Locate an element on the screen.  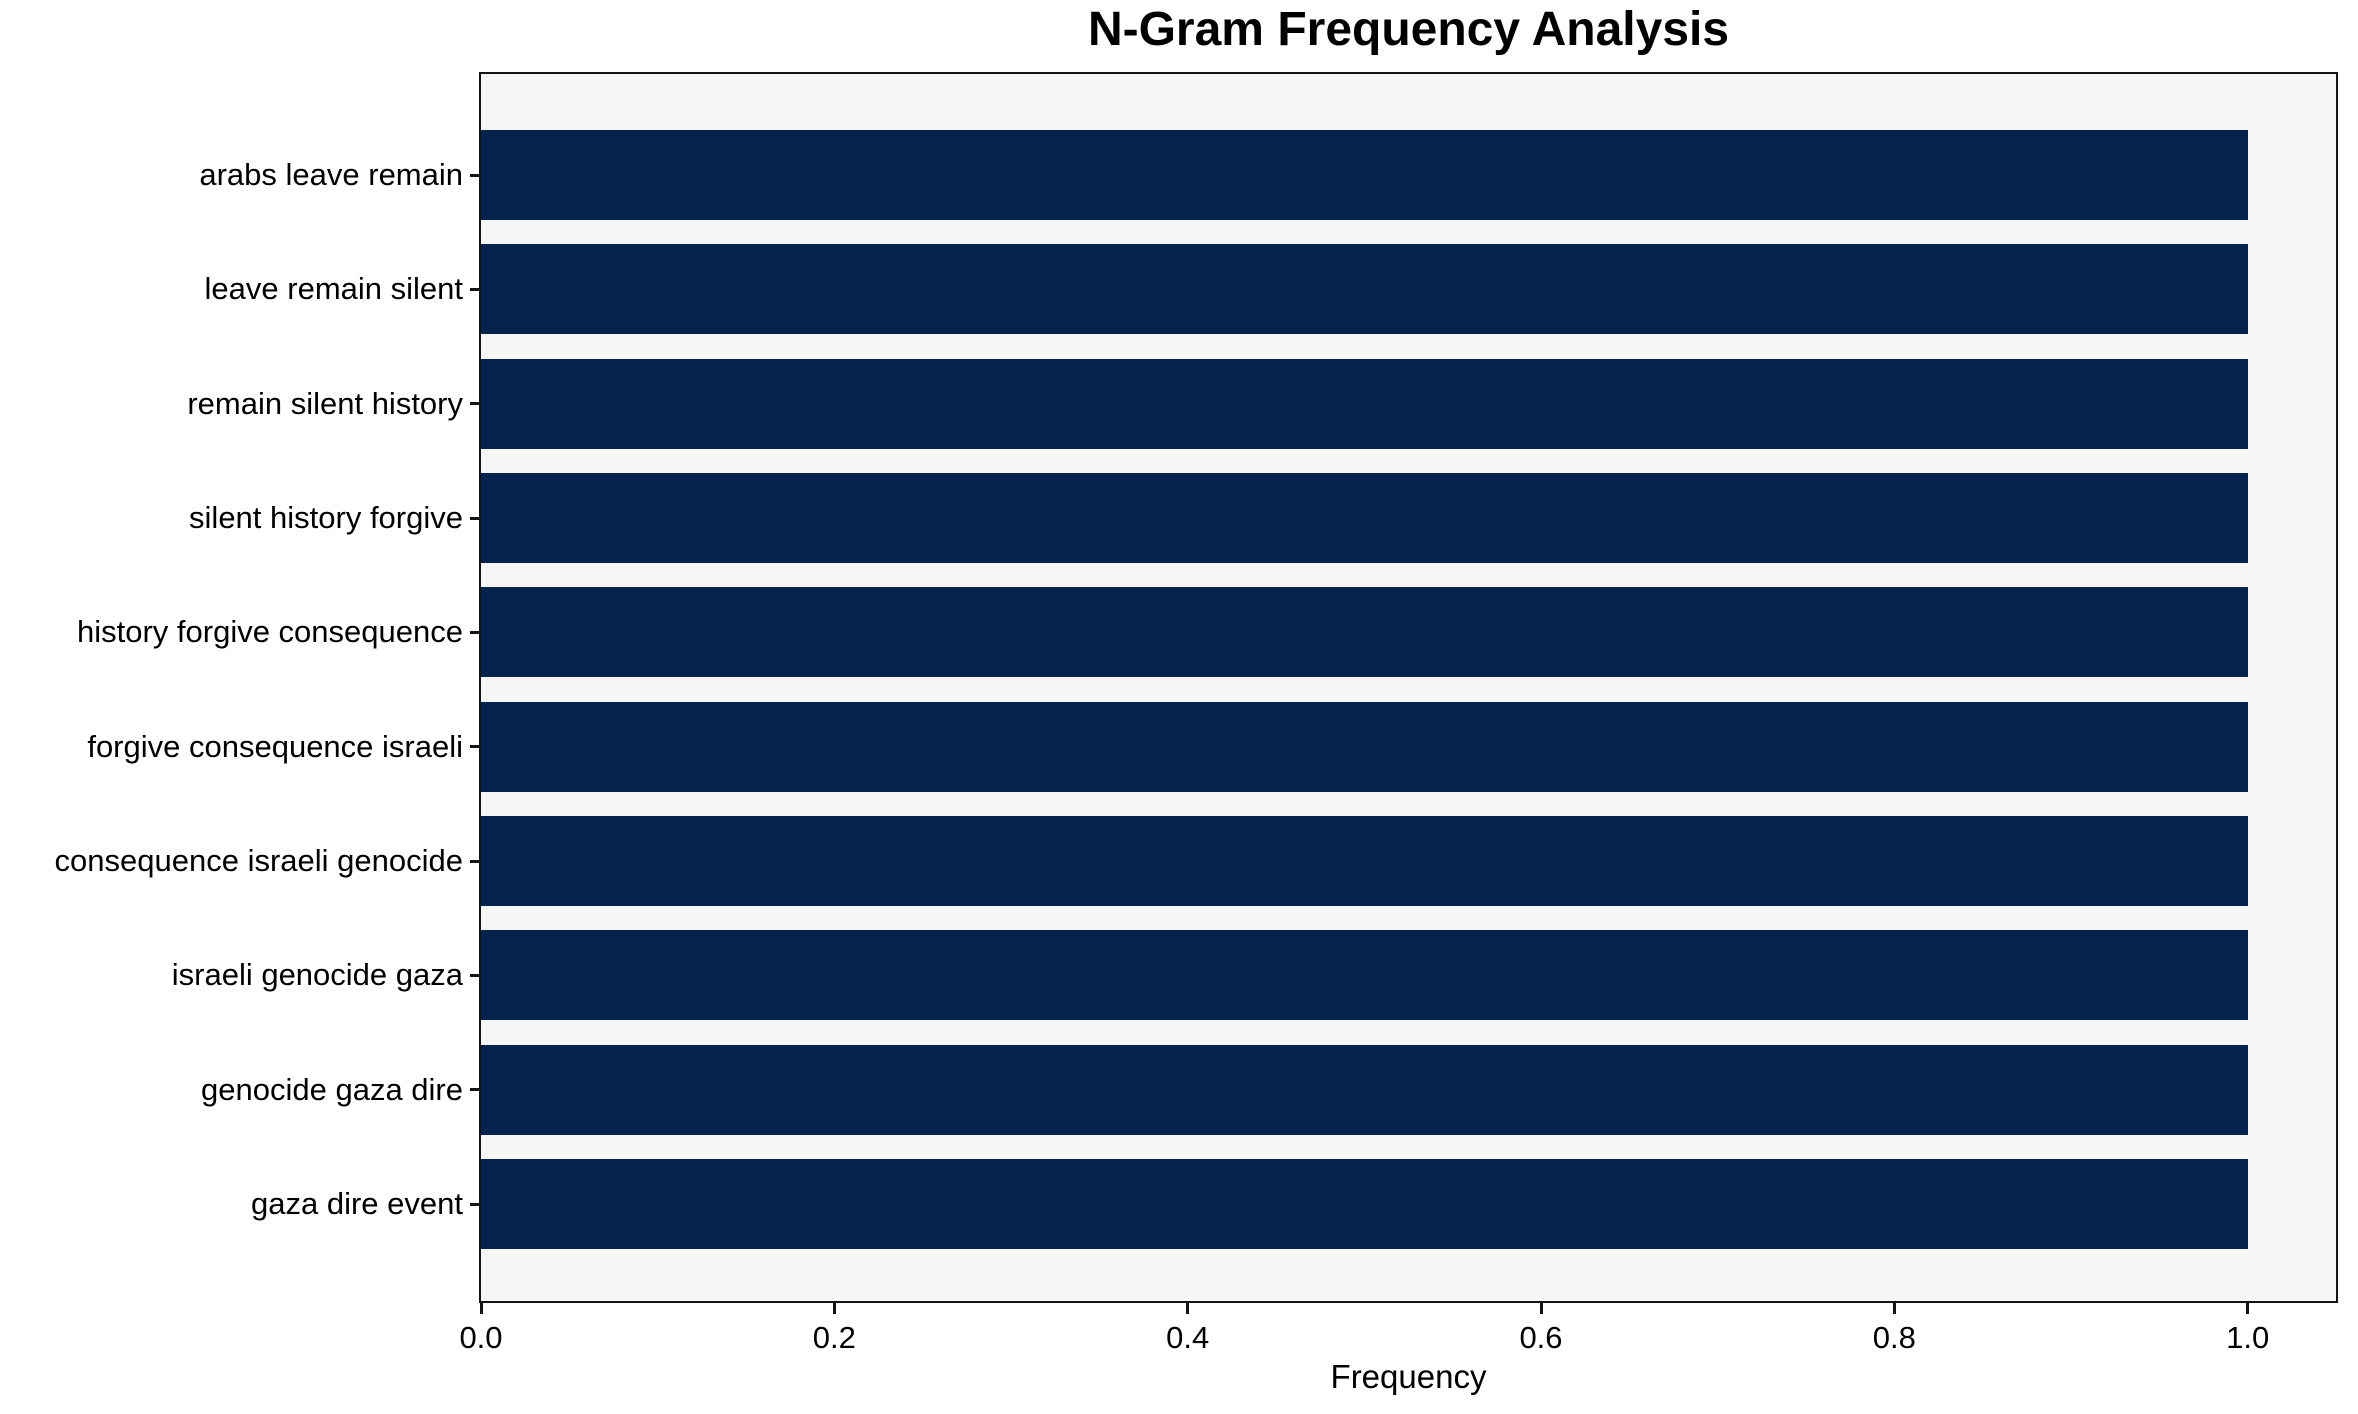
y-tick-label: arabs leave remain is located at coordinates (331, 174).